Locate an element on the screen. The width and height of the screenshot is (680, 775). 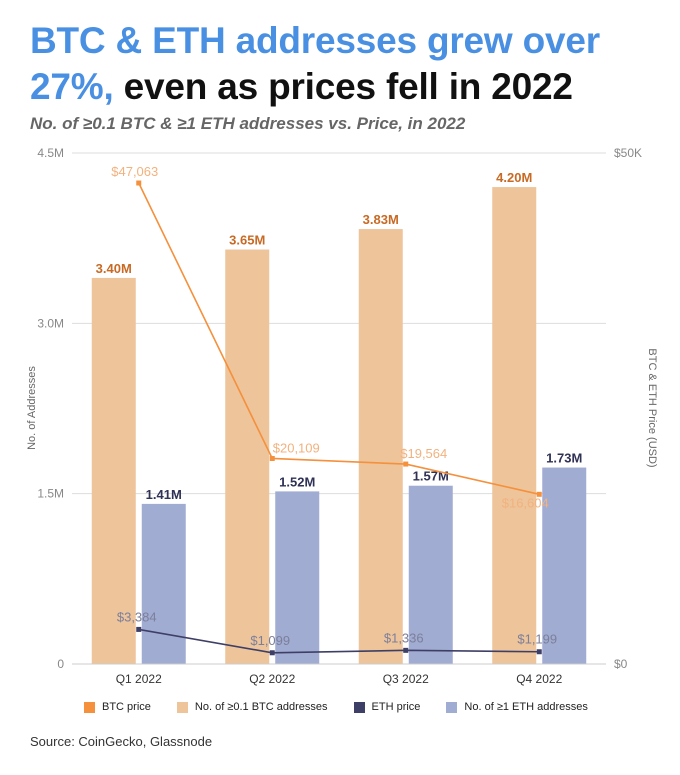
legend-label: ETH price is located at coordinates (396, 707).